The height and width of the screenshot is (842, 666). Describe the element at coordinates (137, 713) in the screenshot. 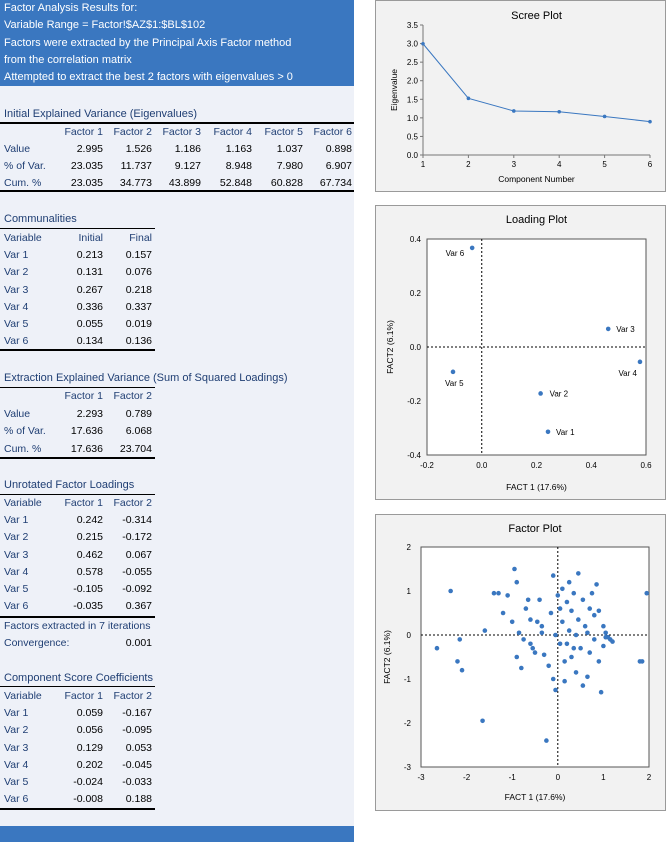

I see `table-cell: -0.167` at that location.